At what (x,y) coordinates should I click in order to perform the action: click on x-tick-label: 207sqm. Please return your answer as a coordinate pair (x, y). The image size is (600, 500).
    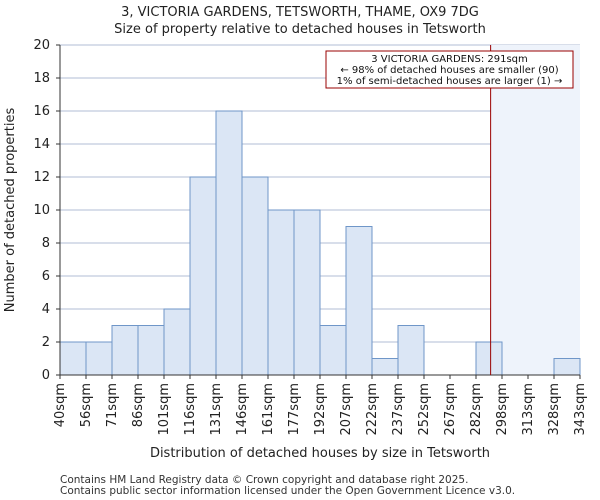
    Looking at the image, I should click on (346, 409).